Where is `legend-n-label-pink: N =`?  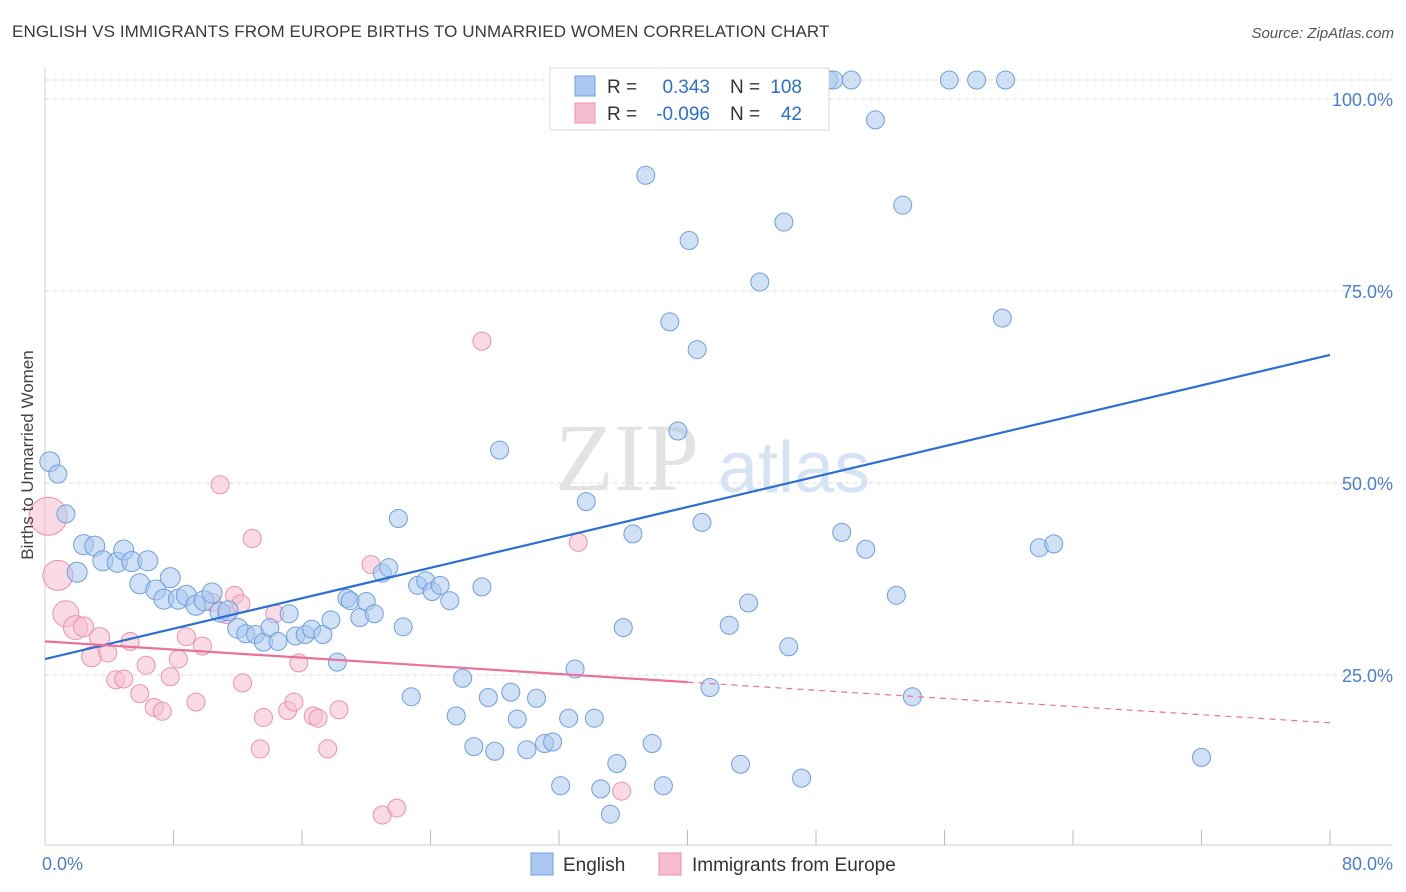
legend-n-label-pink: N = is located at coordinates (745, 114).